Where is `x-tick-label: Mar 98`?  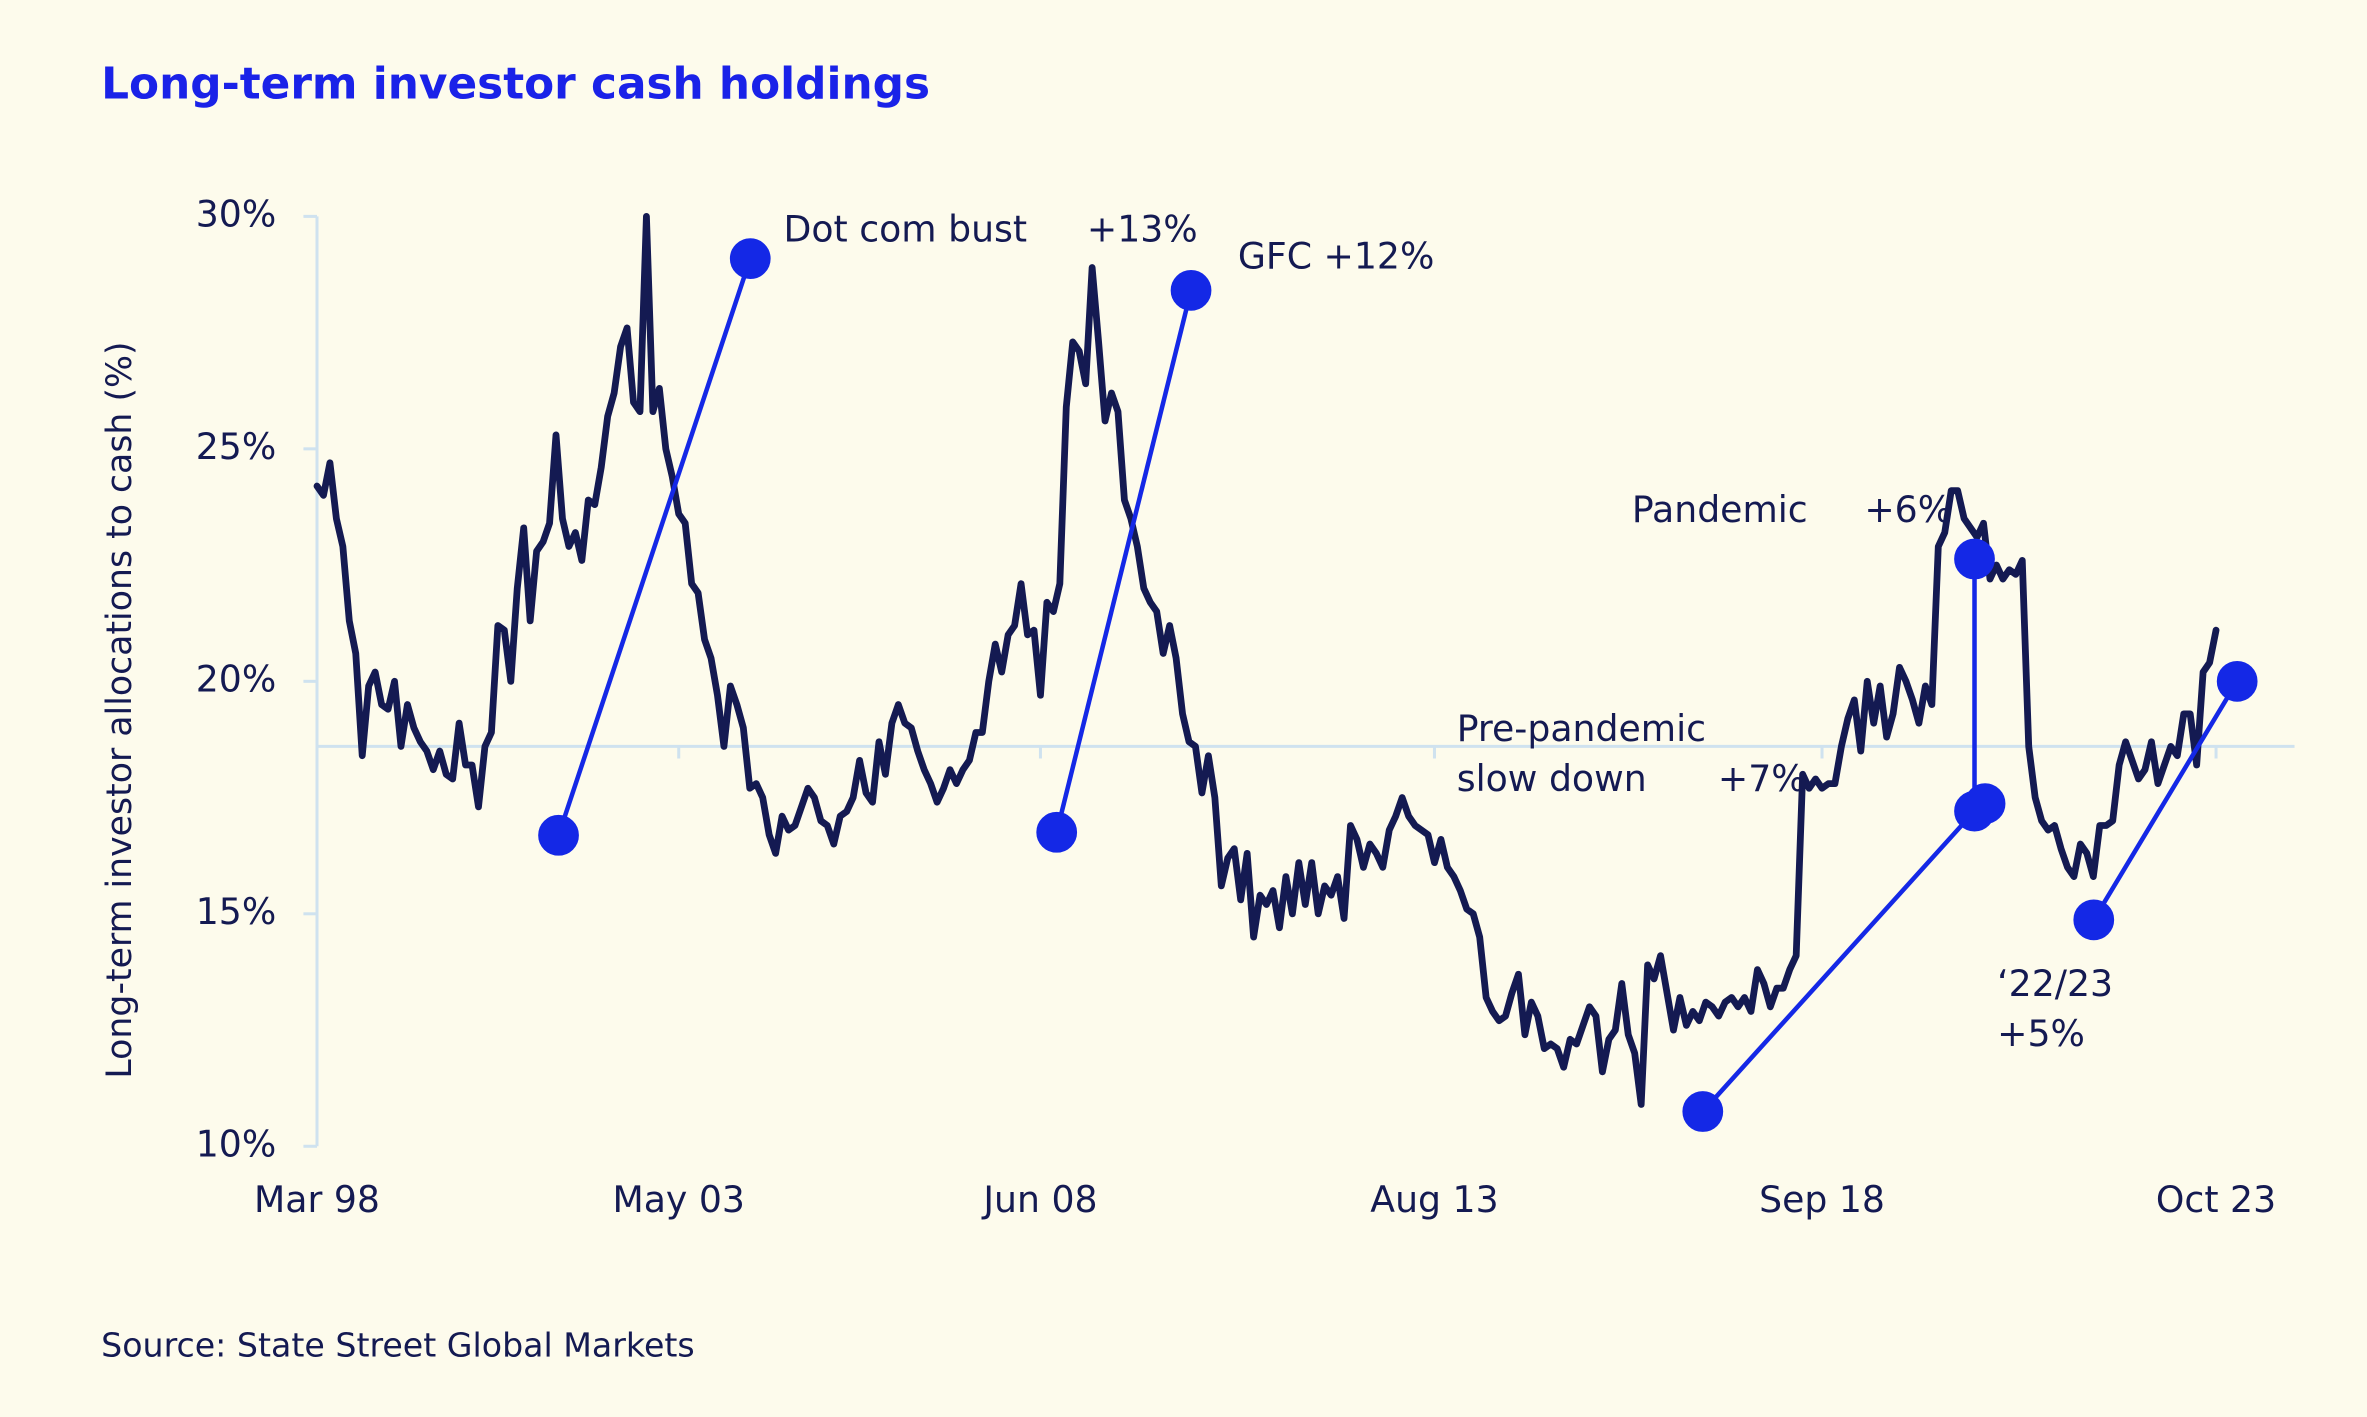 x-tick-label: Mar 98 is located at coordinates (317, 1199).